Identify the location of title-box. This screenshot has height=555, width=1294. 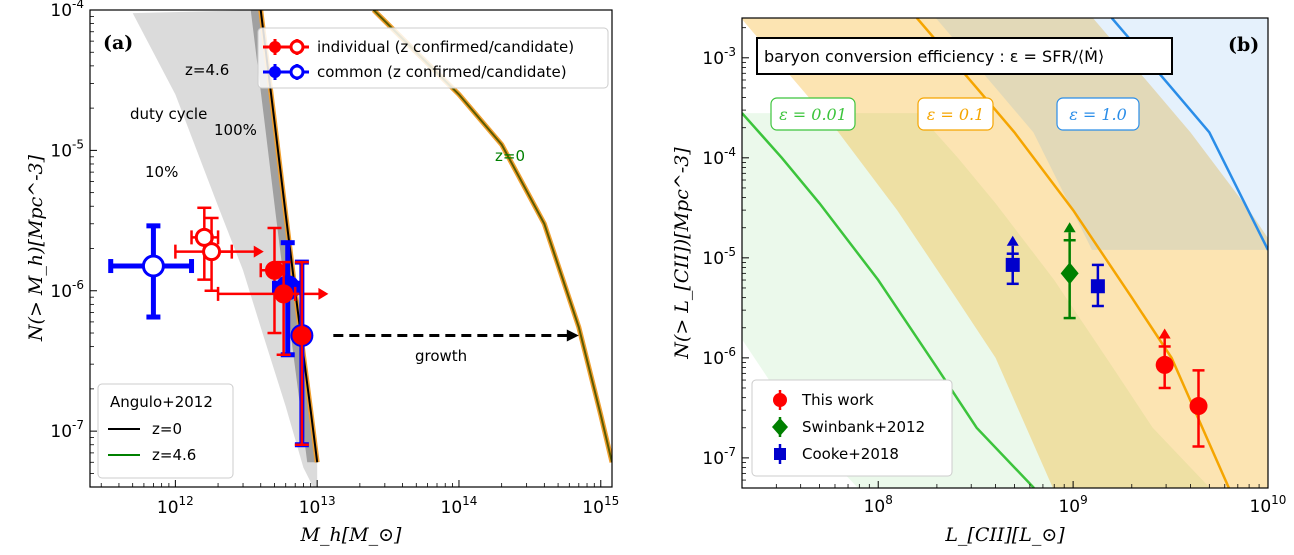
(964, 56).